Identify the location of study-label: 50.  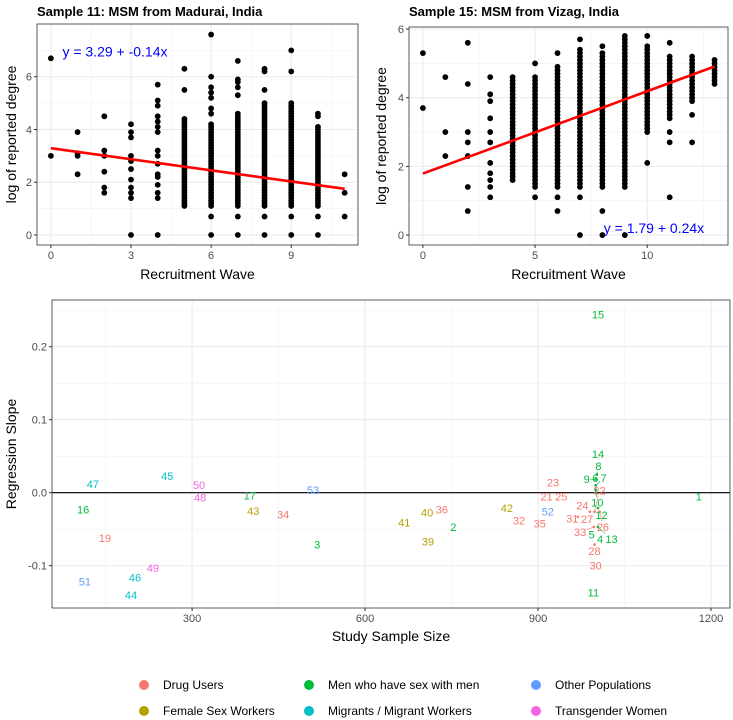
(199, 486).